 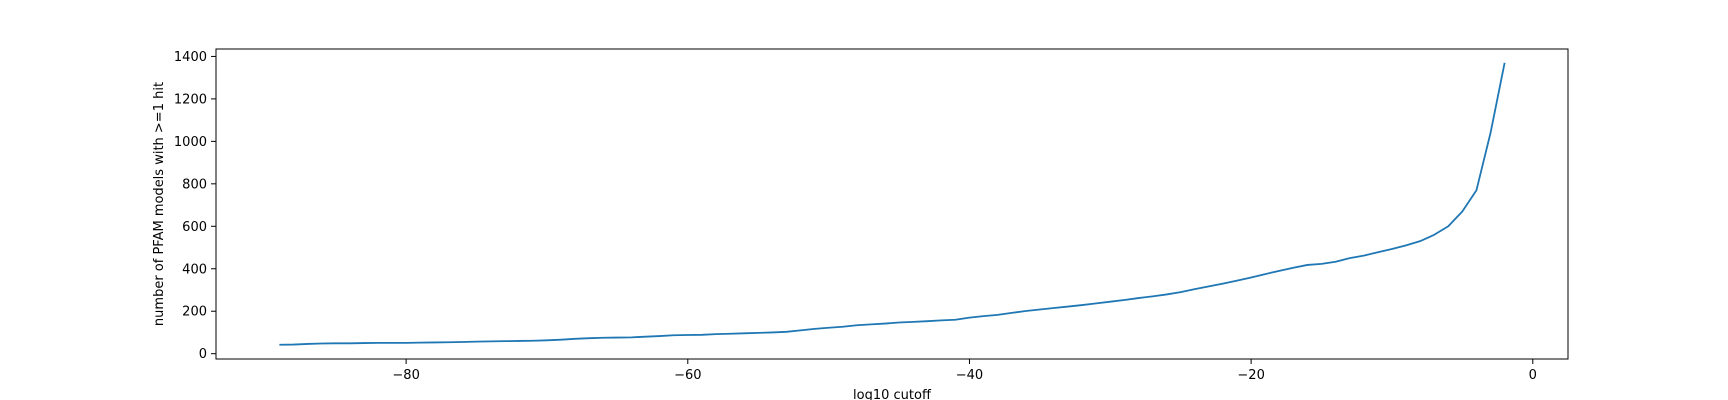 I want to click on y-tick-label: 600, so click(x=194, y=227).